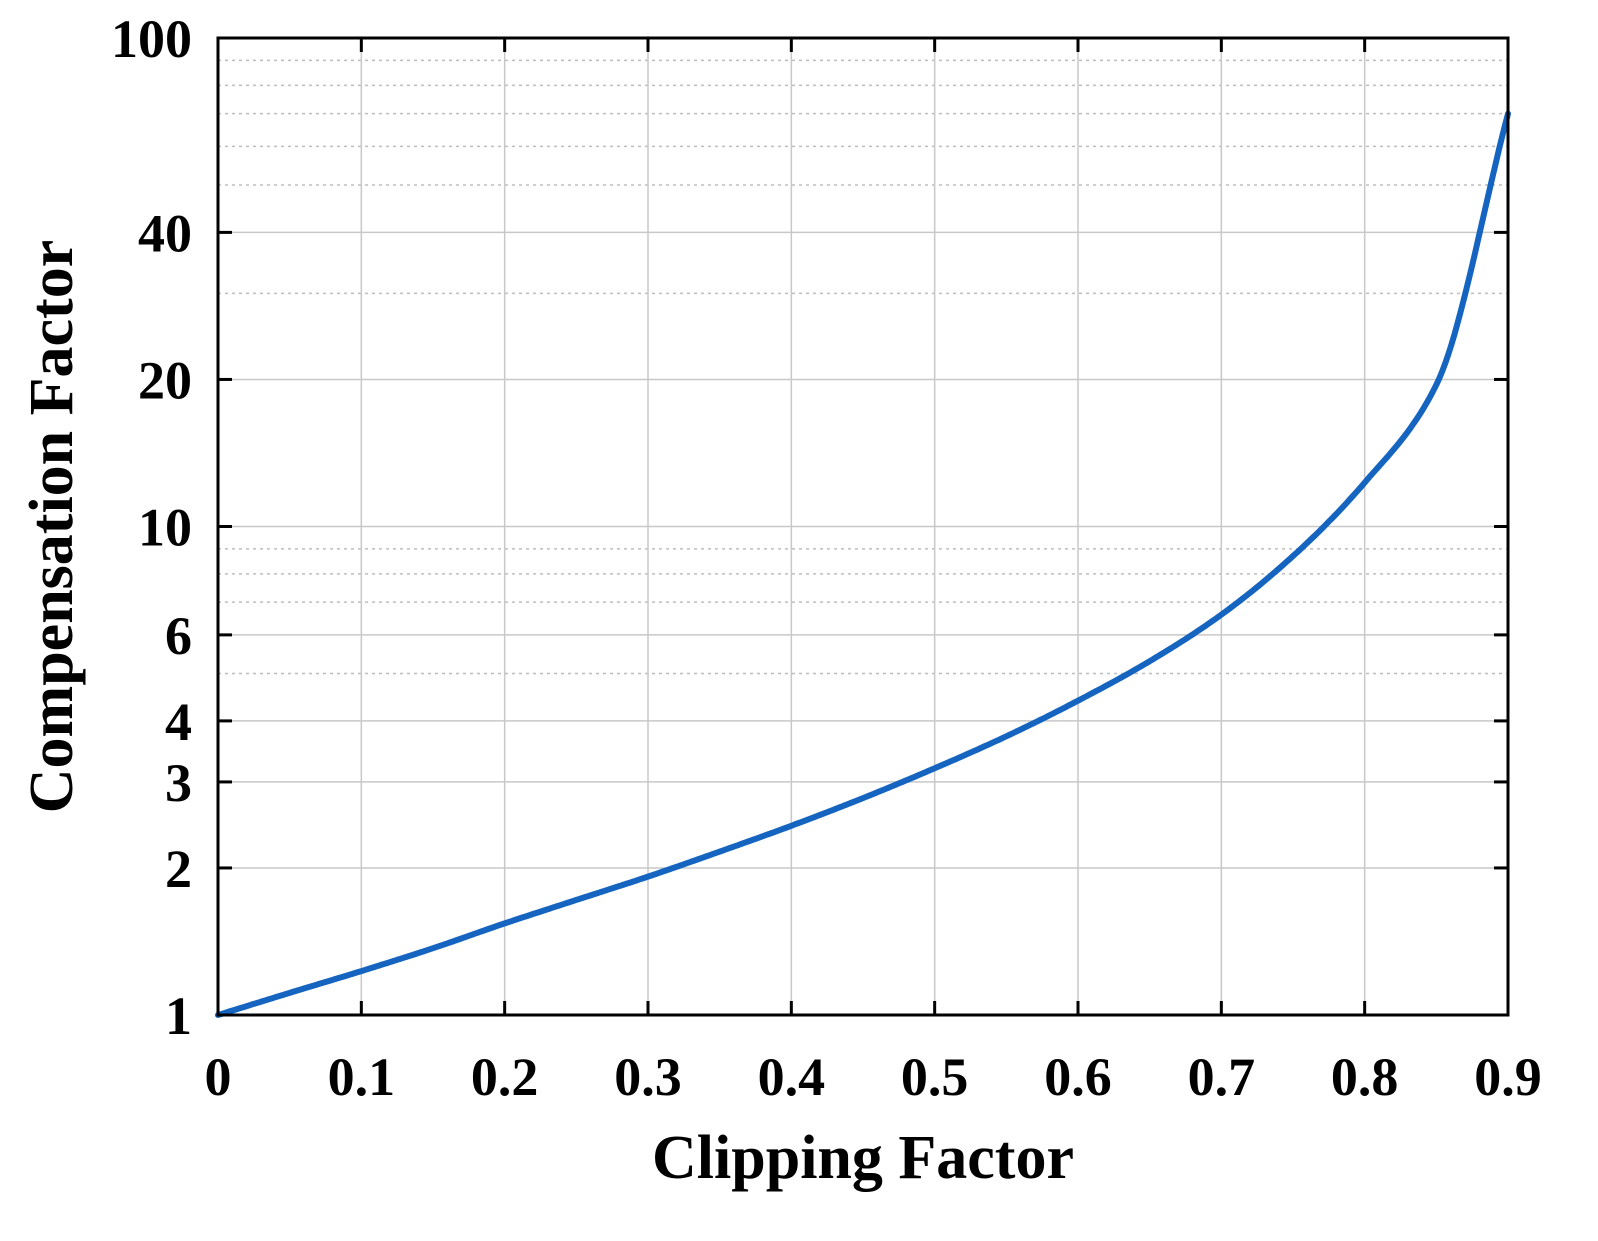 The image size is (1598, 1241). What do you see at coordinates (165, 233) in the screenshot?
I see `y-tick-label: 40` at bounding box center [165, 233].